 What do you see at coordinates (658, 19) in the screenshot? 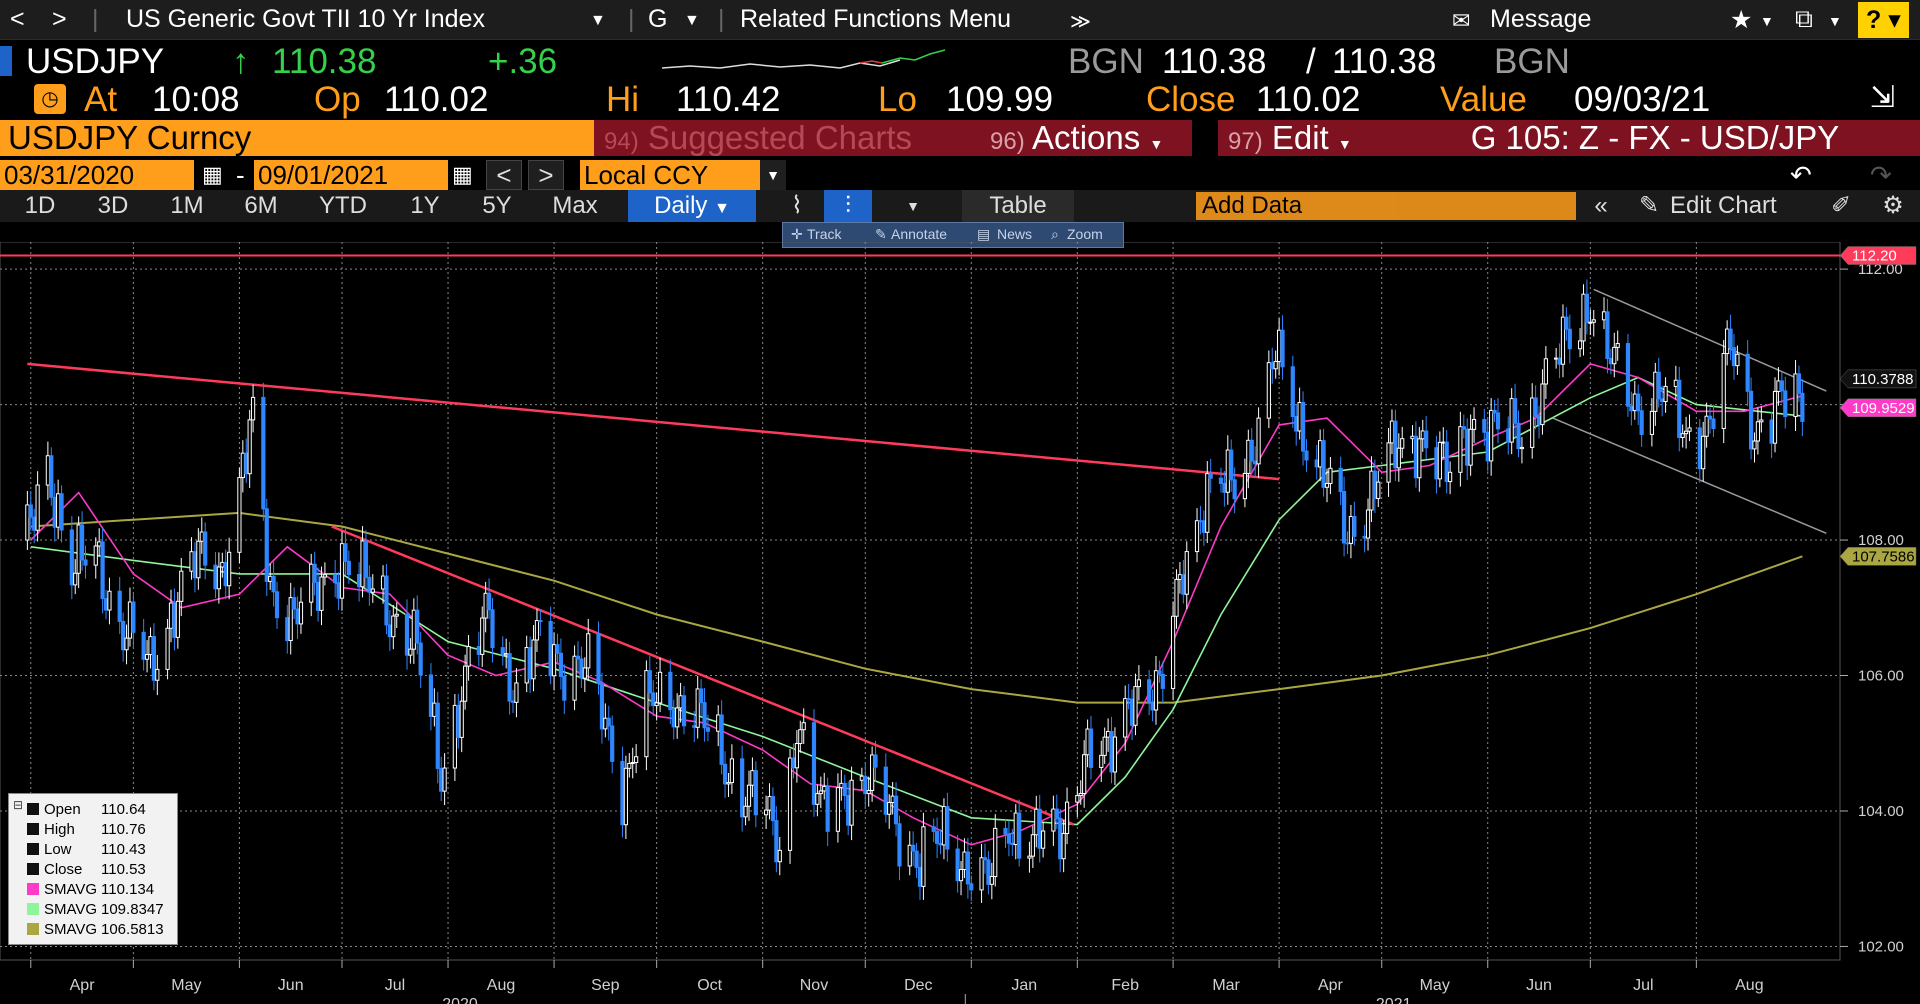
I see `function-menu: G` at bounding box center [658, 19].